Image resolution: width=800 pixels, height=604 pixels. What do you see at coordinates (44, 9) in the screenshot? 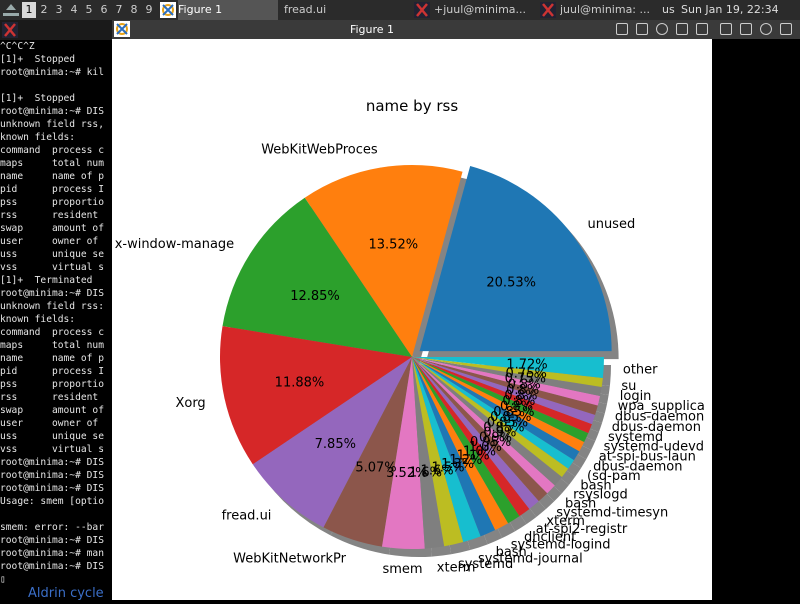
I see `workspace-2: 2` at bounding box center [44, 9].